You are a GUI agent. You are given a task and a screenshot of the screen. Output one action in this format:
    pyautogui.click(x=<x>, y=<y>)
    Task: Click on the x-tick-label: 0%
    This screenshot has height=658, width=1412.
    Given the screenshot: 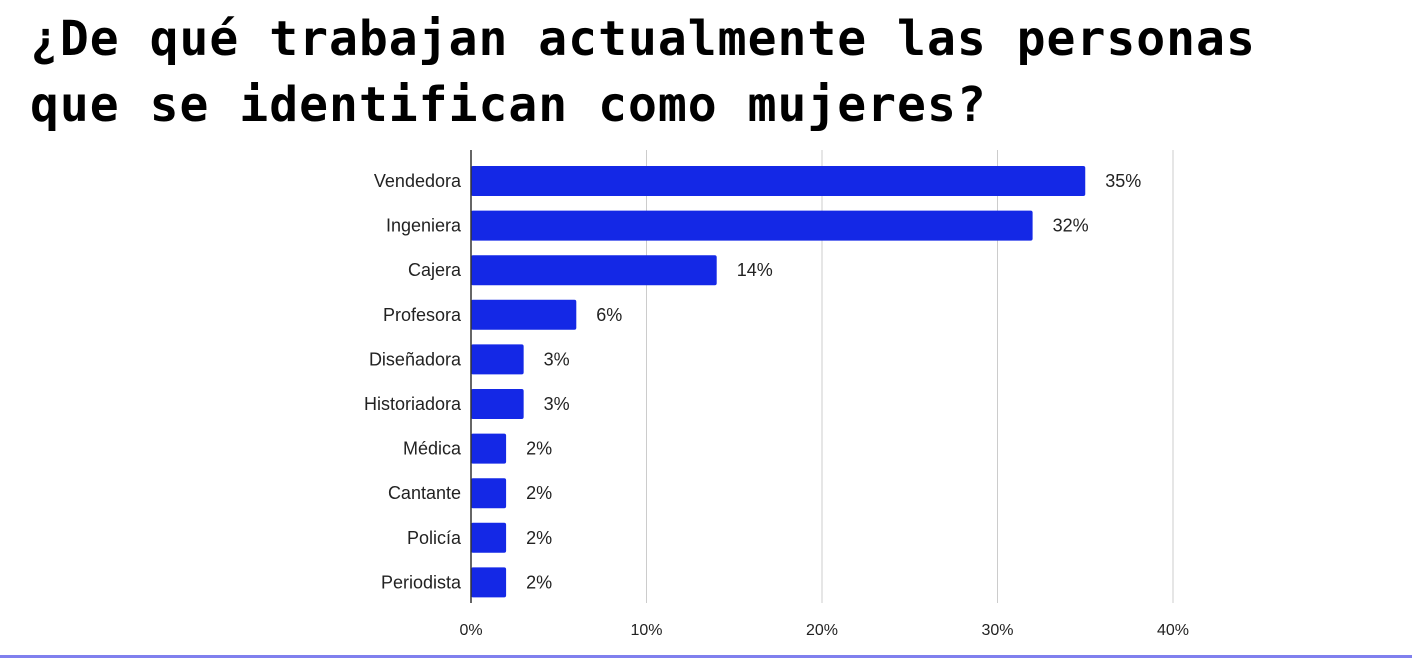 What is the action you would take?
    pyautogui.click(x=470, y=630)
    